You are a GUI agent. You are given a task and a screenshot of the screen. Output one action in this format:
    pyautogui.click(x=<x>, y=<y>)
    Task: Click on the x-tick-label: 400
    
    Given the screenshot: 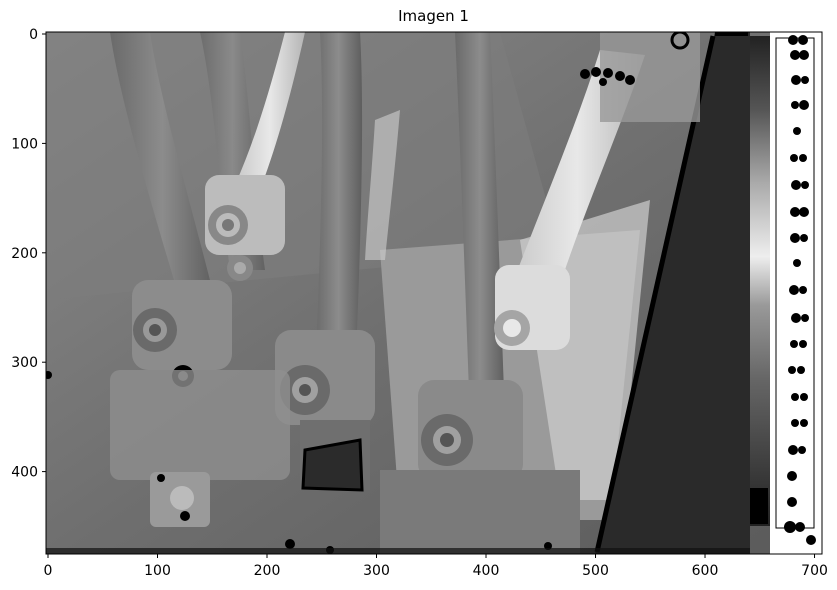 What is the action you would take?
    pyautogui.click(x=486, y=571)
    